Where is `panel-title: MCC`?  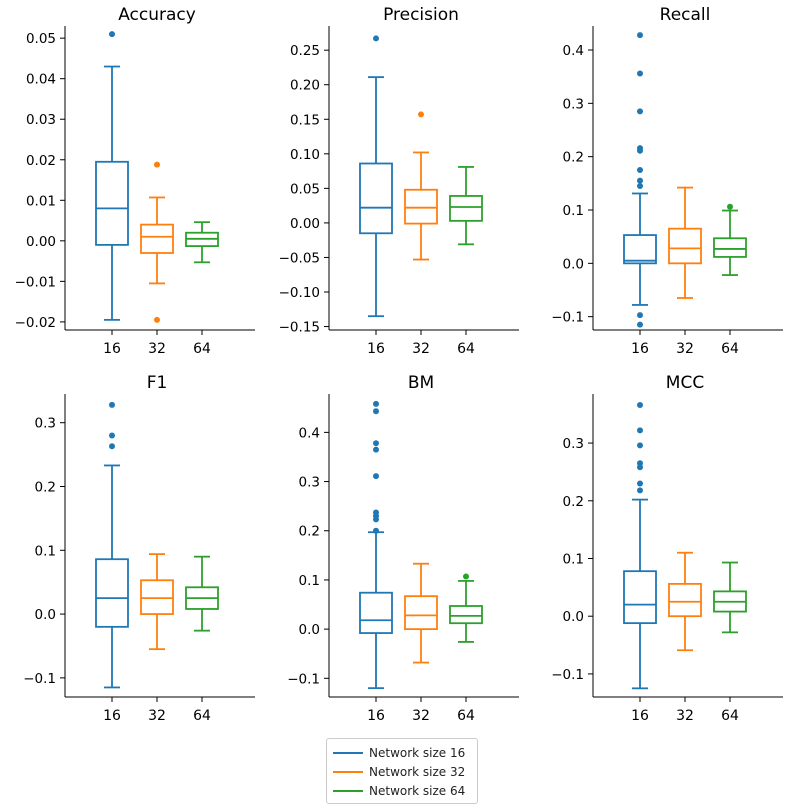 panel-title: MCC is located at coordinates (685, 383).